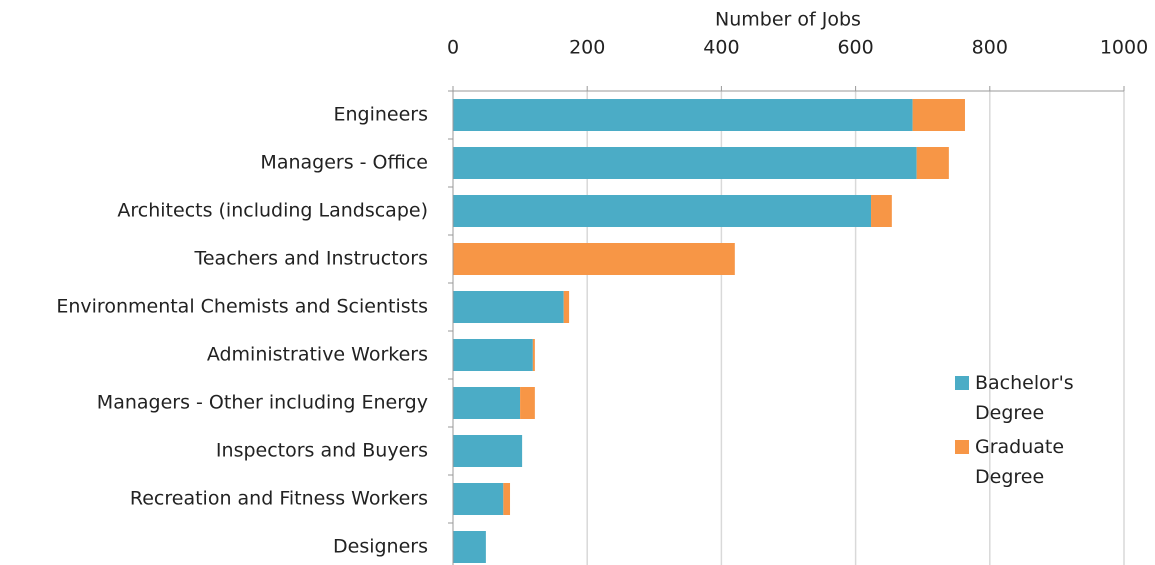  Describe the element at coordinates (1124, 48) in the screenshot. I see `x-tick-label: 1000` at that location.